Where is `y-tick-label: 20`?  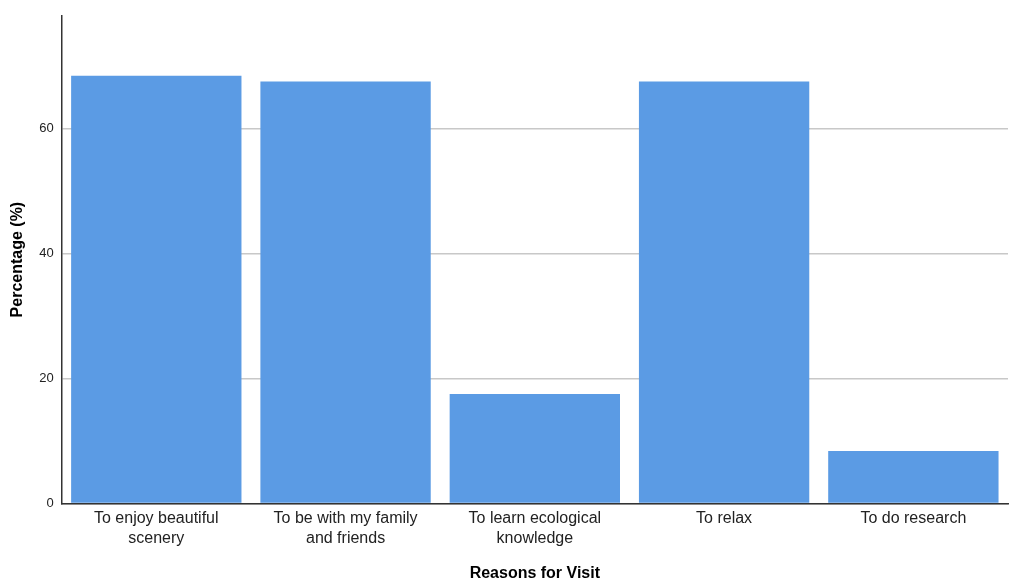
y-tick-label: 20 is located at coordinates (46, 377).